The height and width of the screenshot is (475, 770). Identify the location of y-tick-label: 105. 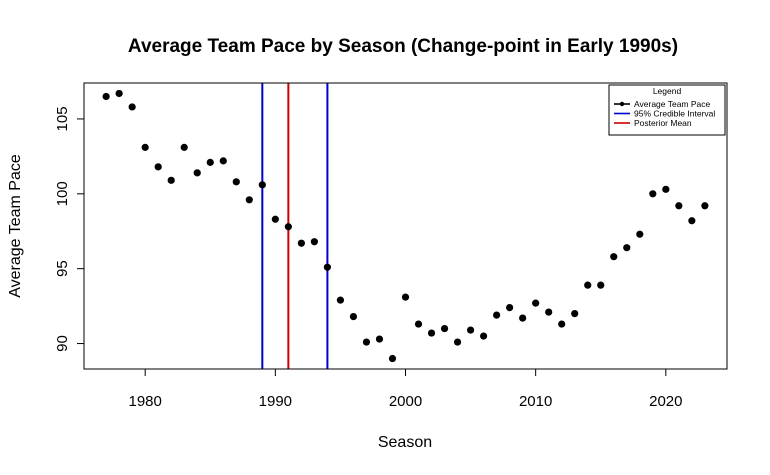
(62, 118).